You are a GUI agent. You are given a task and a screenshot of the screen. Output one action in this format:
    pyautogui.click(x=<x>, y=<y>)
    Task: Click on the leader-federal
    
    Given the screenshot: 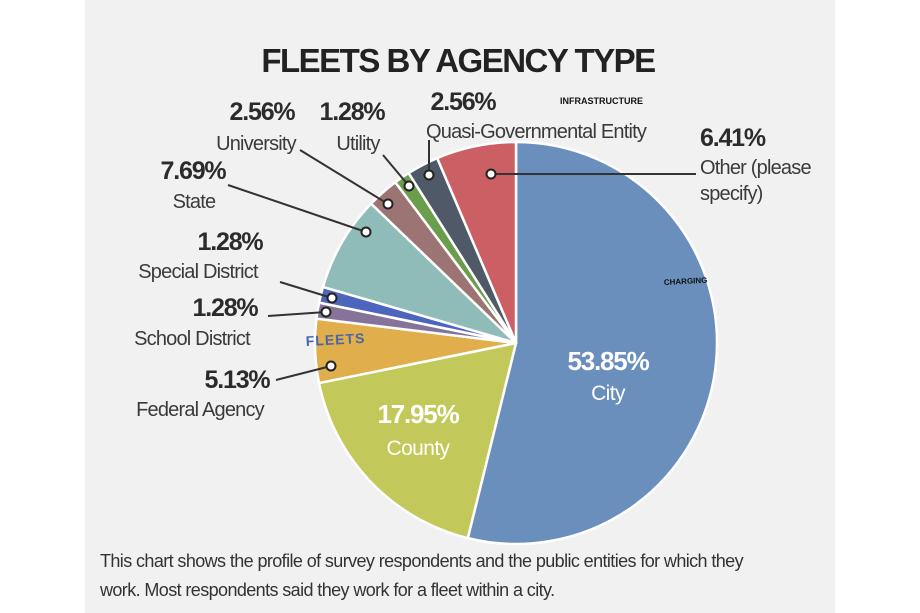 What is the action you would take?
    pyautogui.click(x=303, y=373)
    